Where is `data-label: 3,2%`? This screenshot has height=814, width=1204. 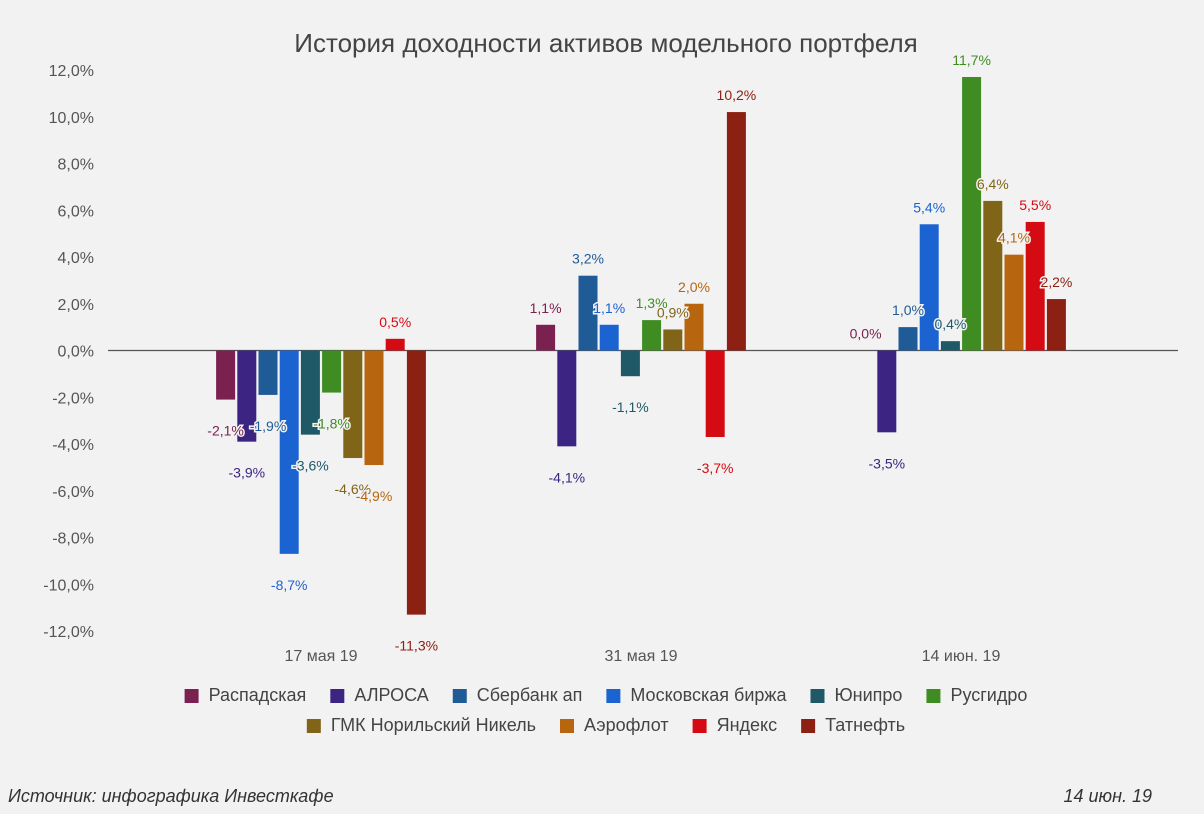 data-label: 3,2% is located at coordinates (588, 259).